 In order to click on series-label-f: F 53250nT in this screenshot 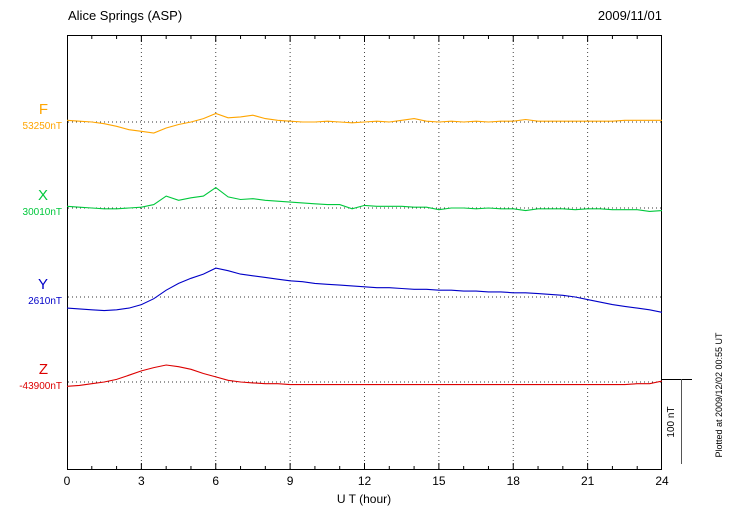, I will do `click(31, 117)`.